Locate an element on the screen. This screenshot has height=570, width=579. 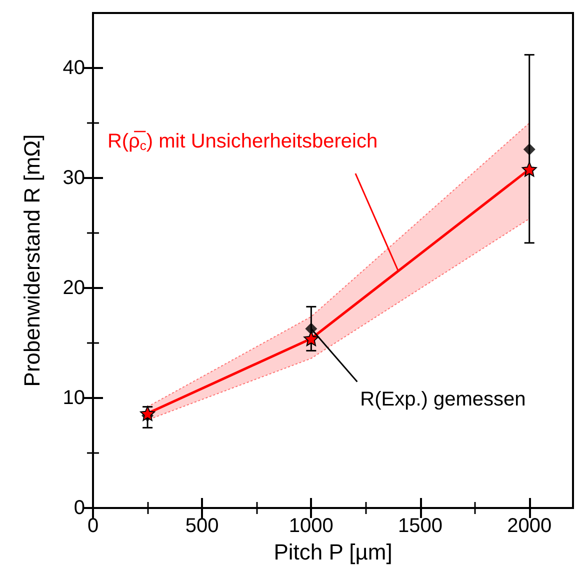
y-tick-label: 20 is located at coordinates (73, 288).